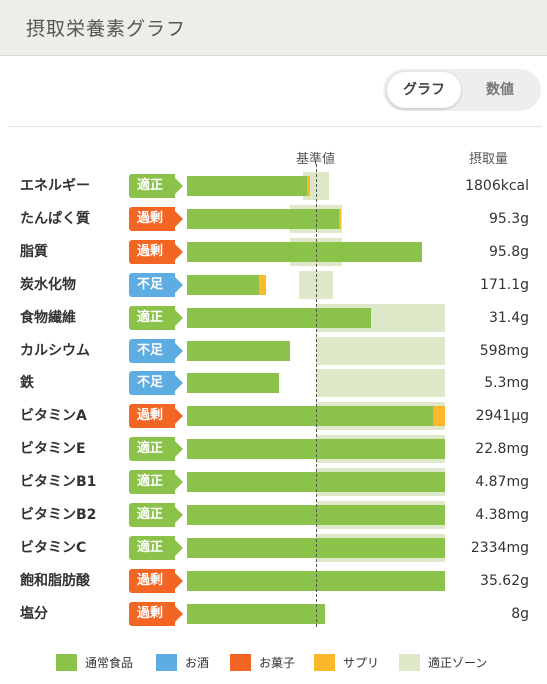  I want to click on nutrient-name: ビタミンB2, so click(58, 515).